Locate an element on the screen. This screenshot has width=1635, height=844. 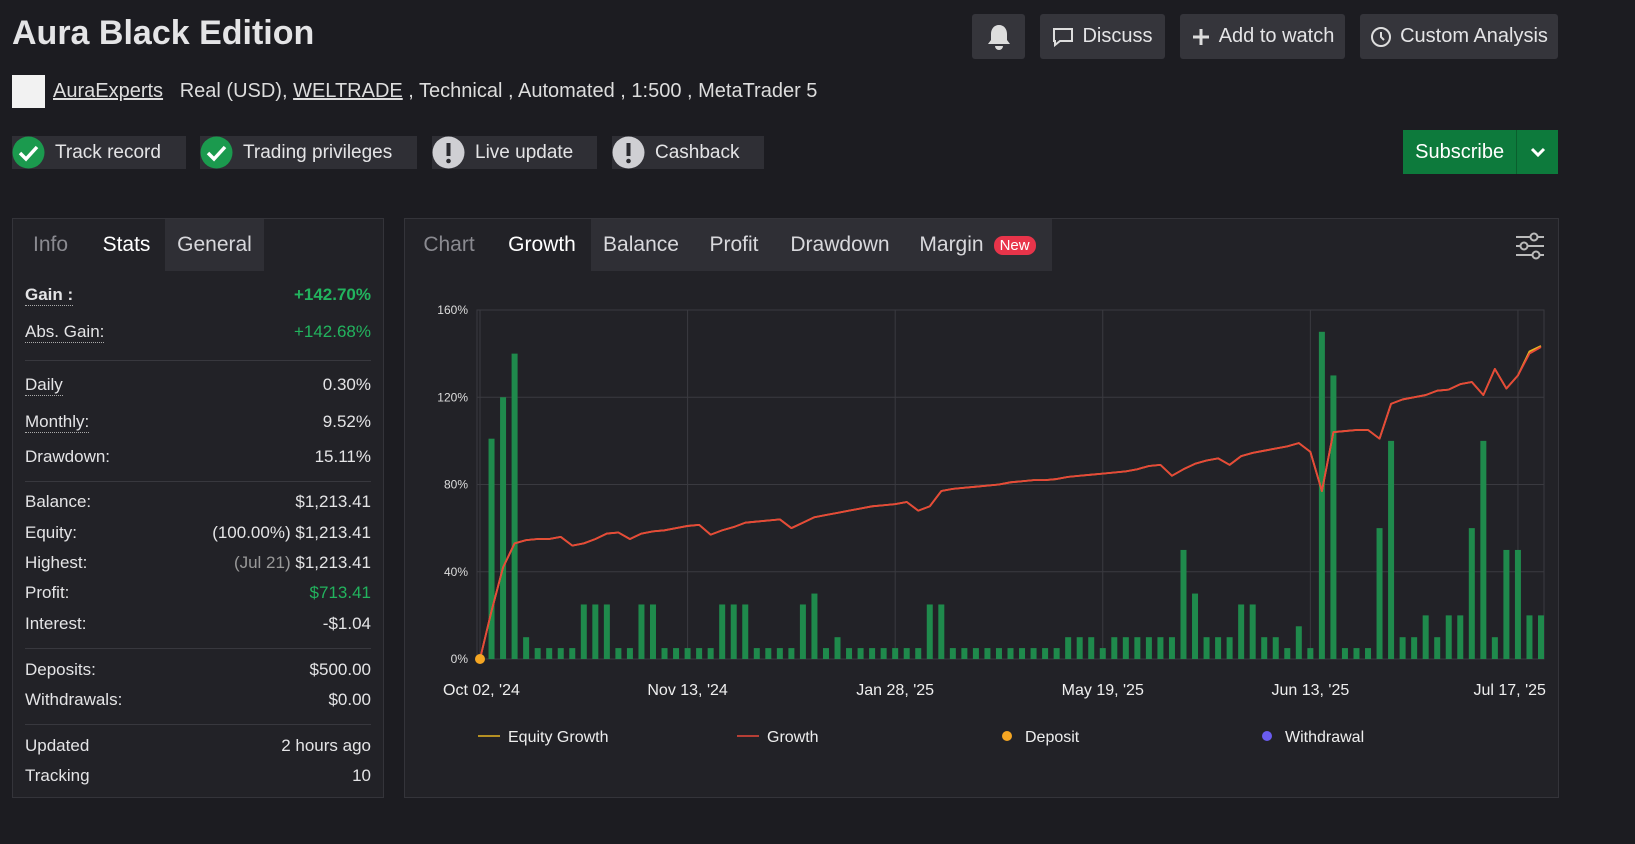
badge: Track record is located at coordinates (99, 152).